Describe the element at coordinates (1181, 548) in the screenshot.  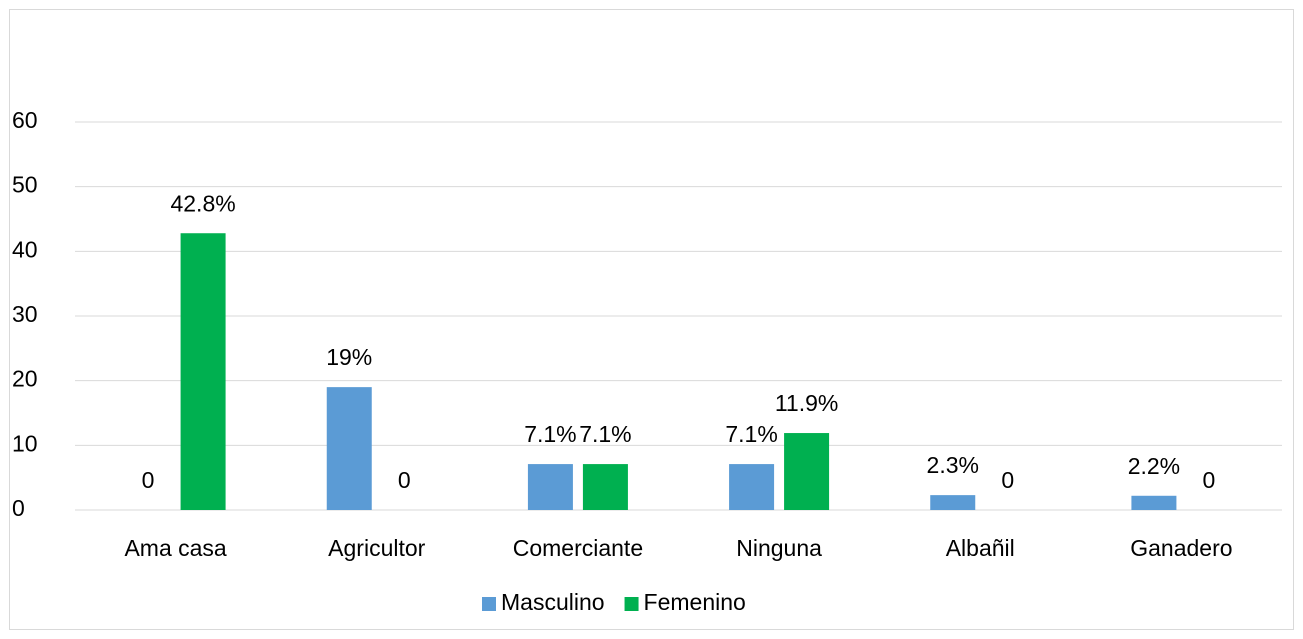
I see `x-tick-label: Ganadero` at that location.